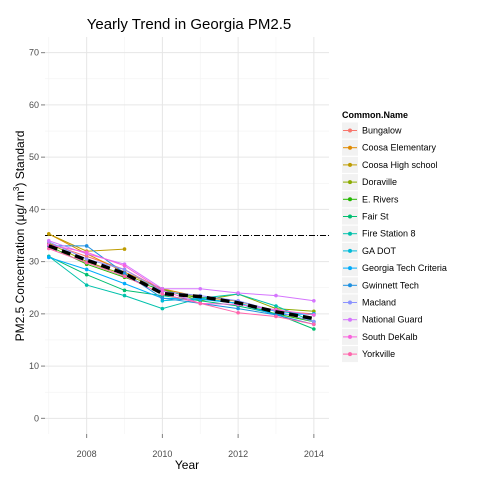 The width and height of the screenshot is (480, 480). I want to click on legend-item: Macland, so click(369, 302).